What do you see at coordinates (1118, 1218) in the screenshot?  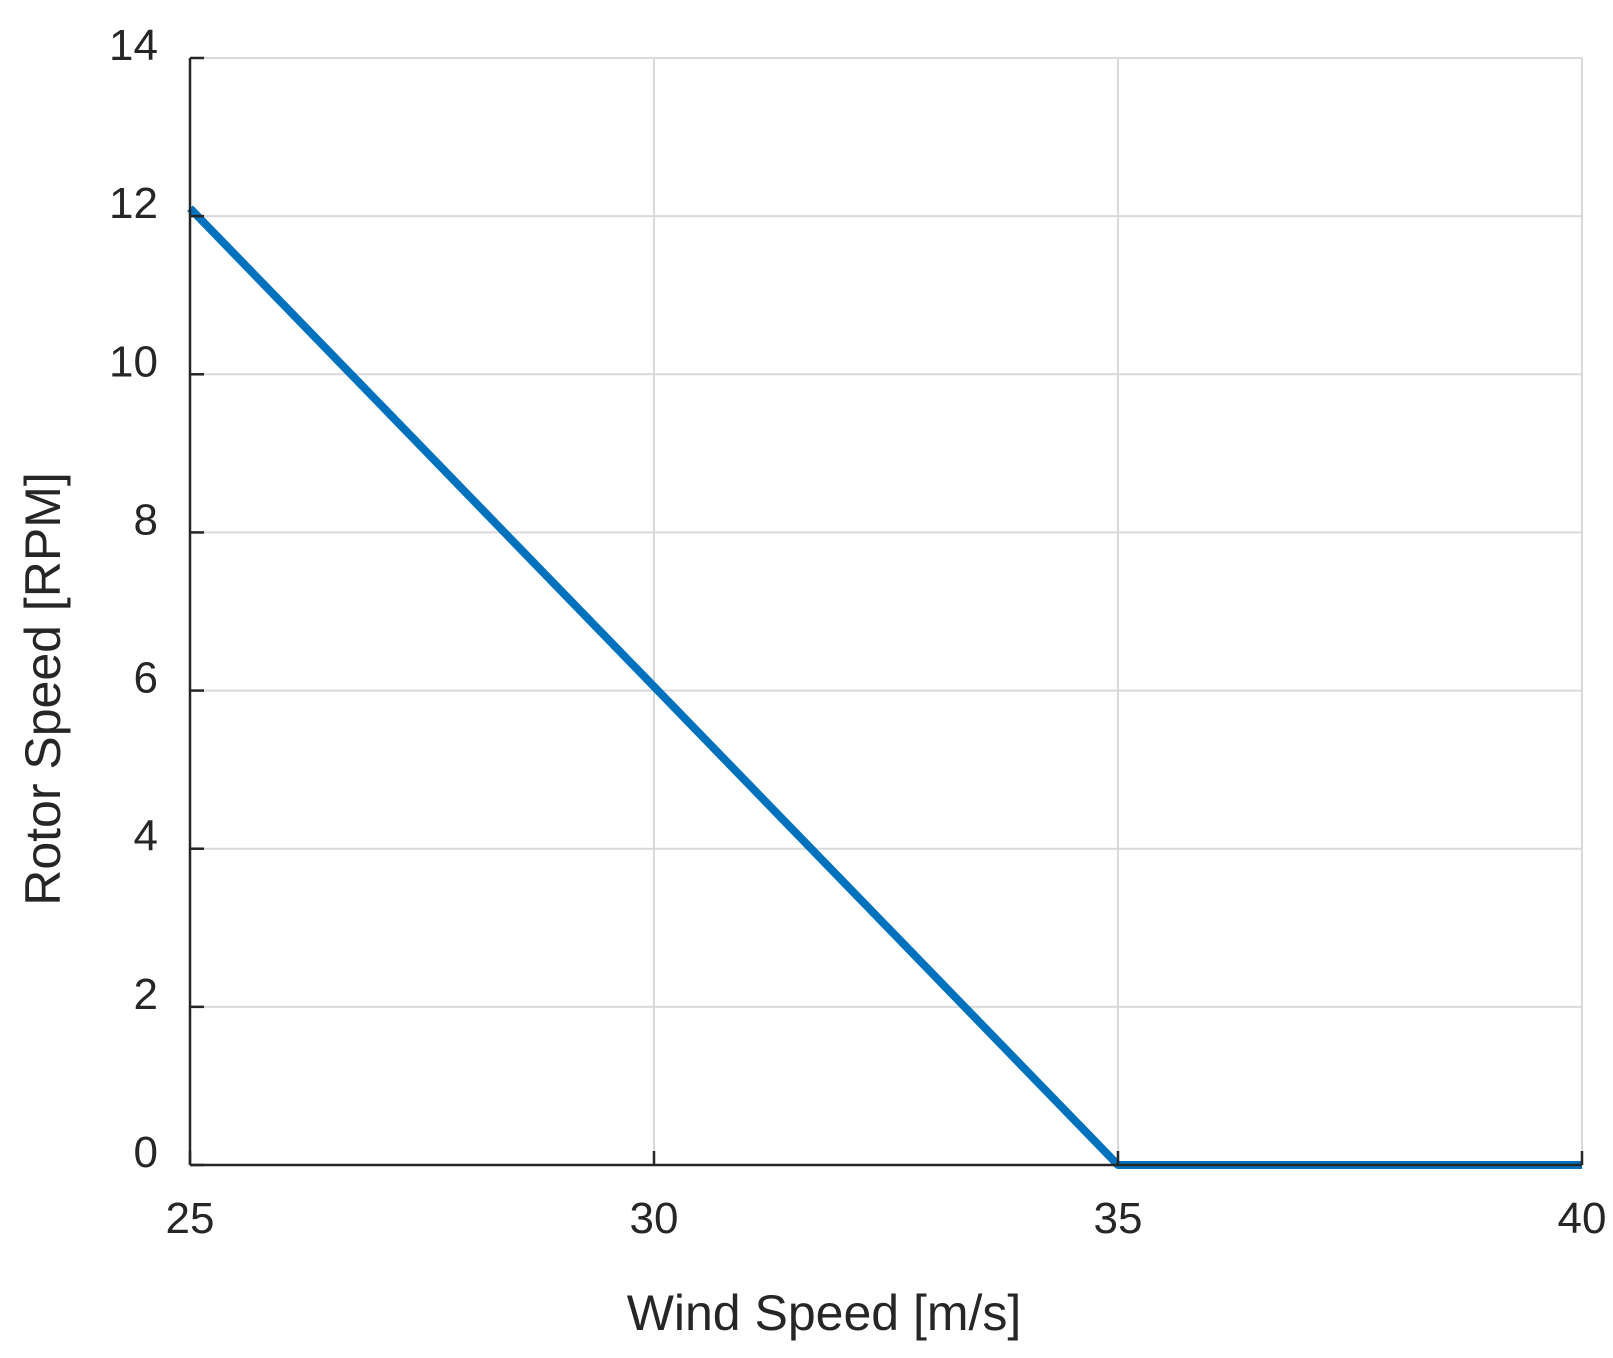 I see `x-tick-label: 35` at bounding box center [1118, 1218].